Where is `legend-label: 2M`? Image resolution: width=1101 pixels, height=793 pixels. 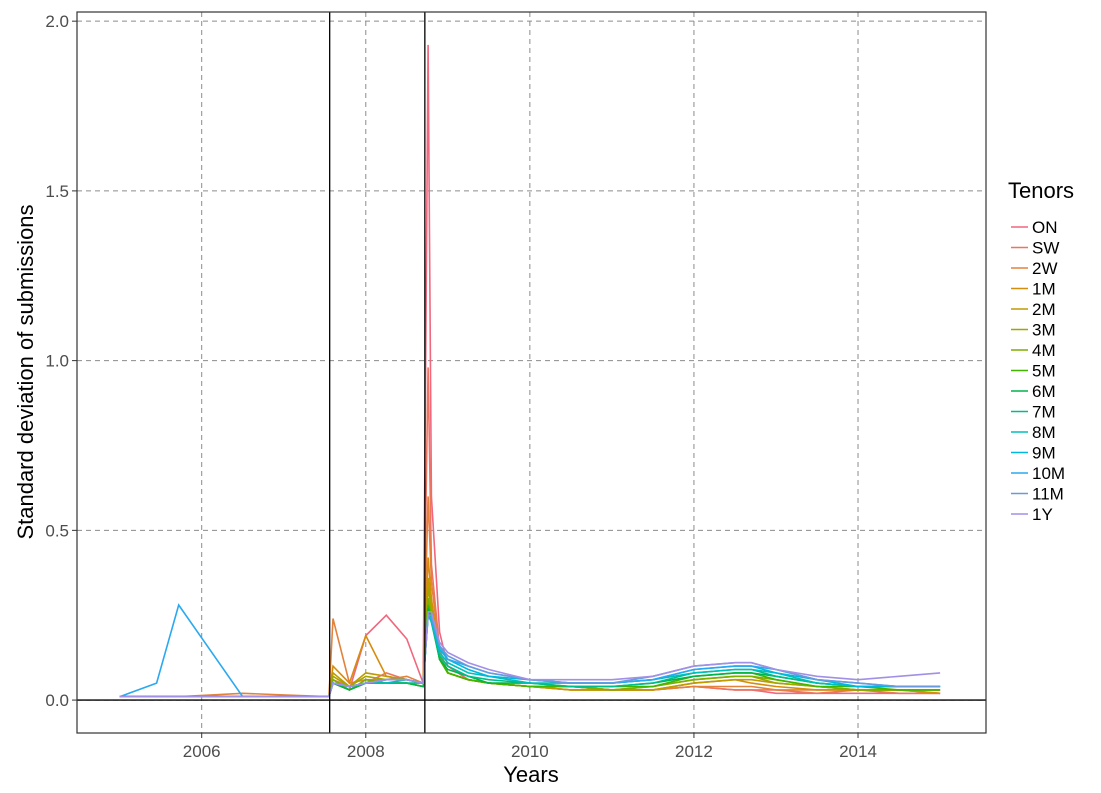
legend-label: 2M is located at coordinates (1044, 309).